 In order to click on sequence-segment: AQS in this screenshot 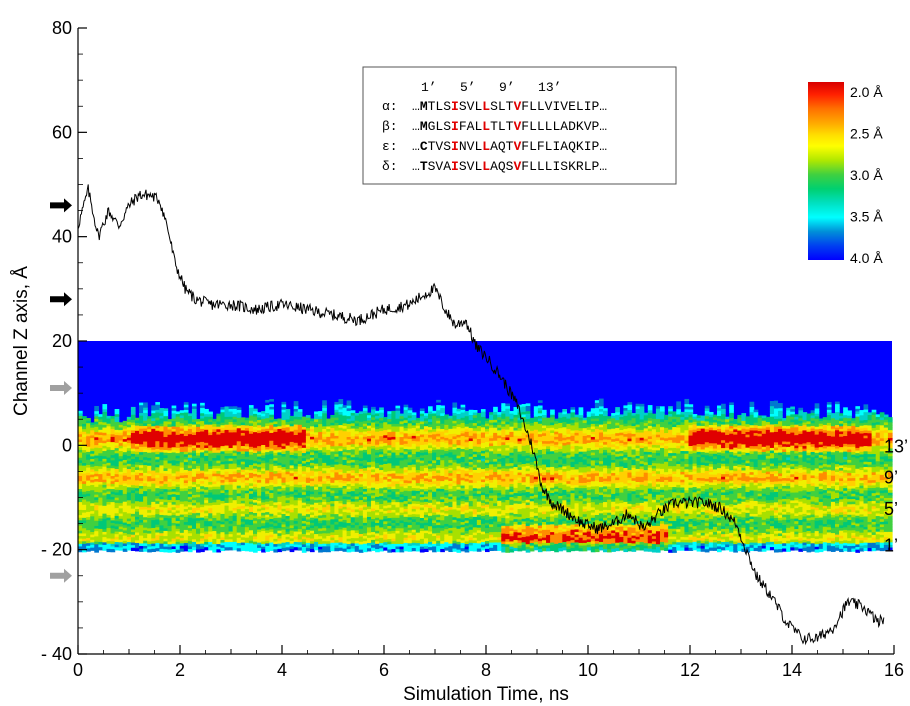, I will do `click(502, 166)`.